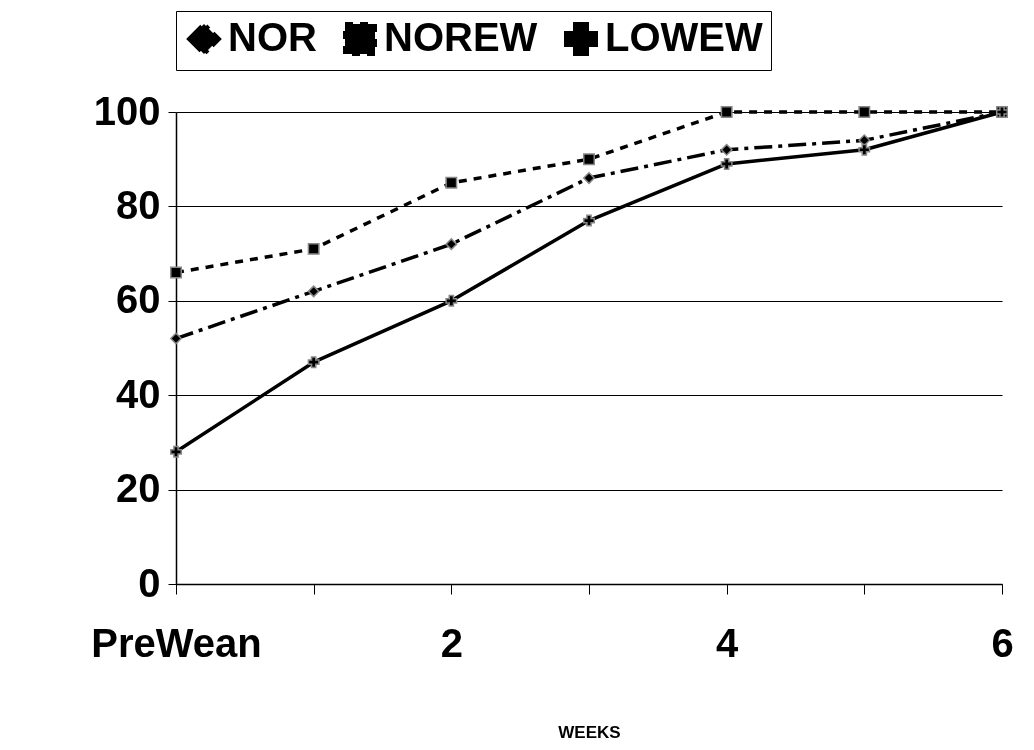  What do you see at coordinates (451, 642) in the screenshot?
I see `x-tick-label: 2` at bounding box center [451, 642].